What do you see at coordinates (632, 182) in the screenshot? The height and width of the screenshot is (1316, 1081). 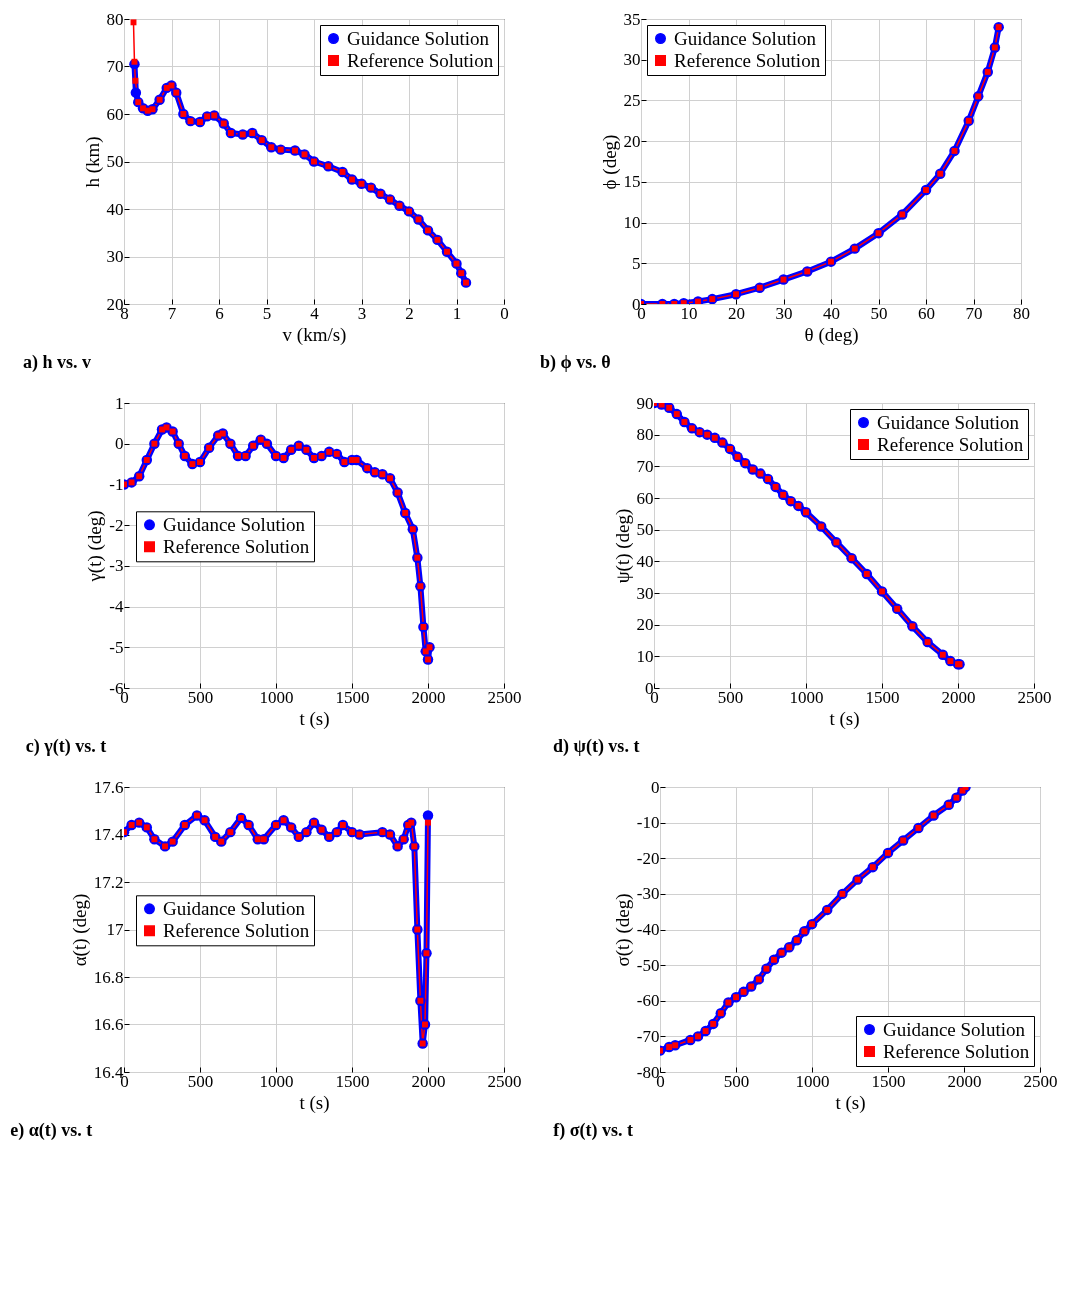 I see `y-tick-label: 15` at bounding box center [632, 182].